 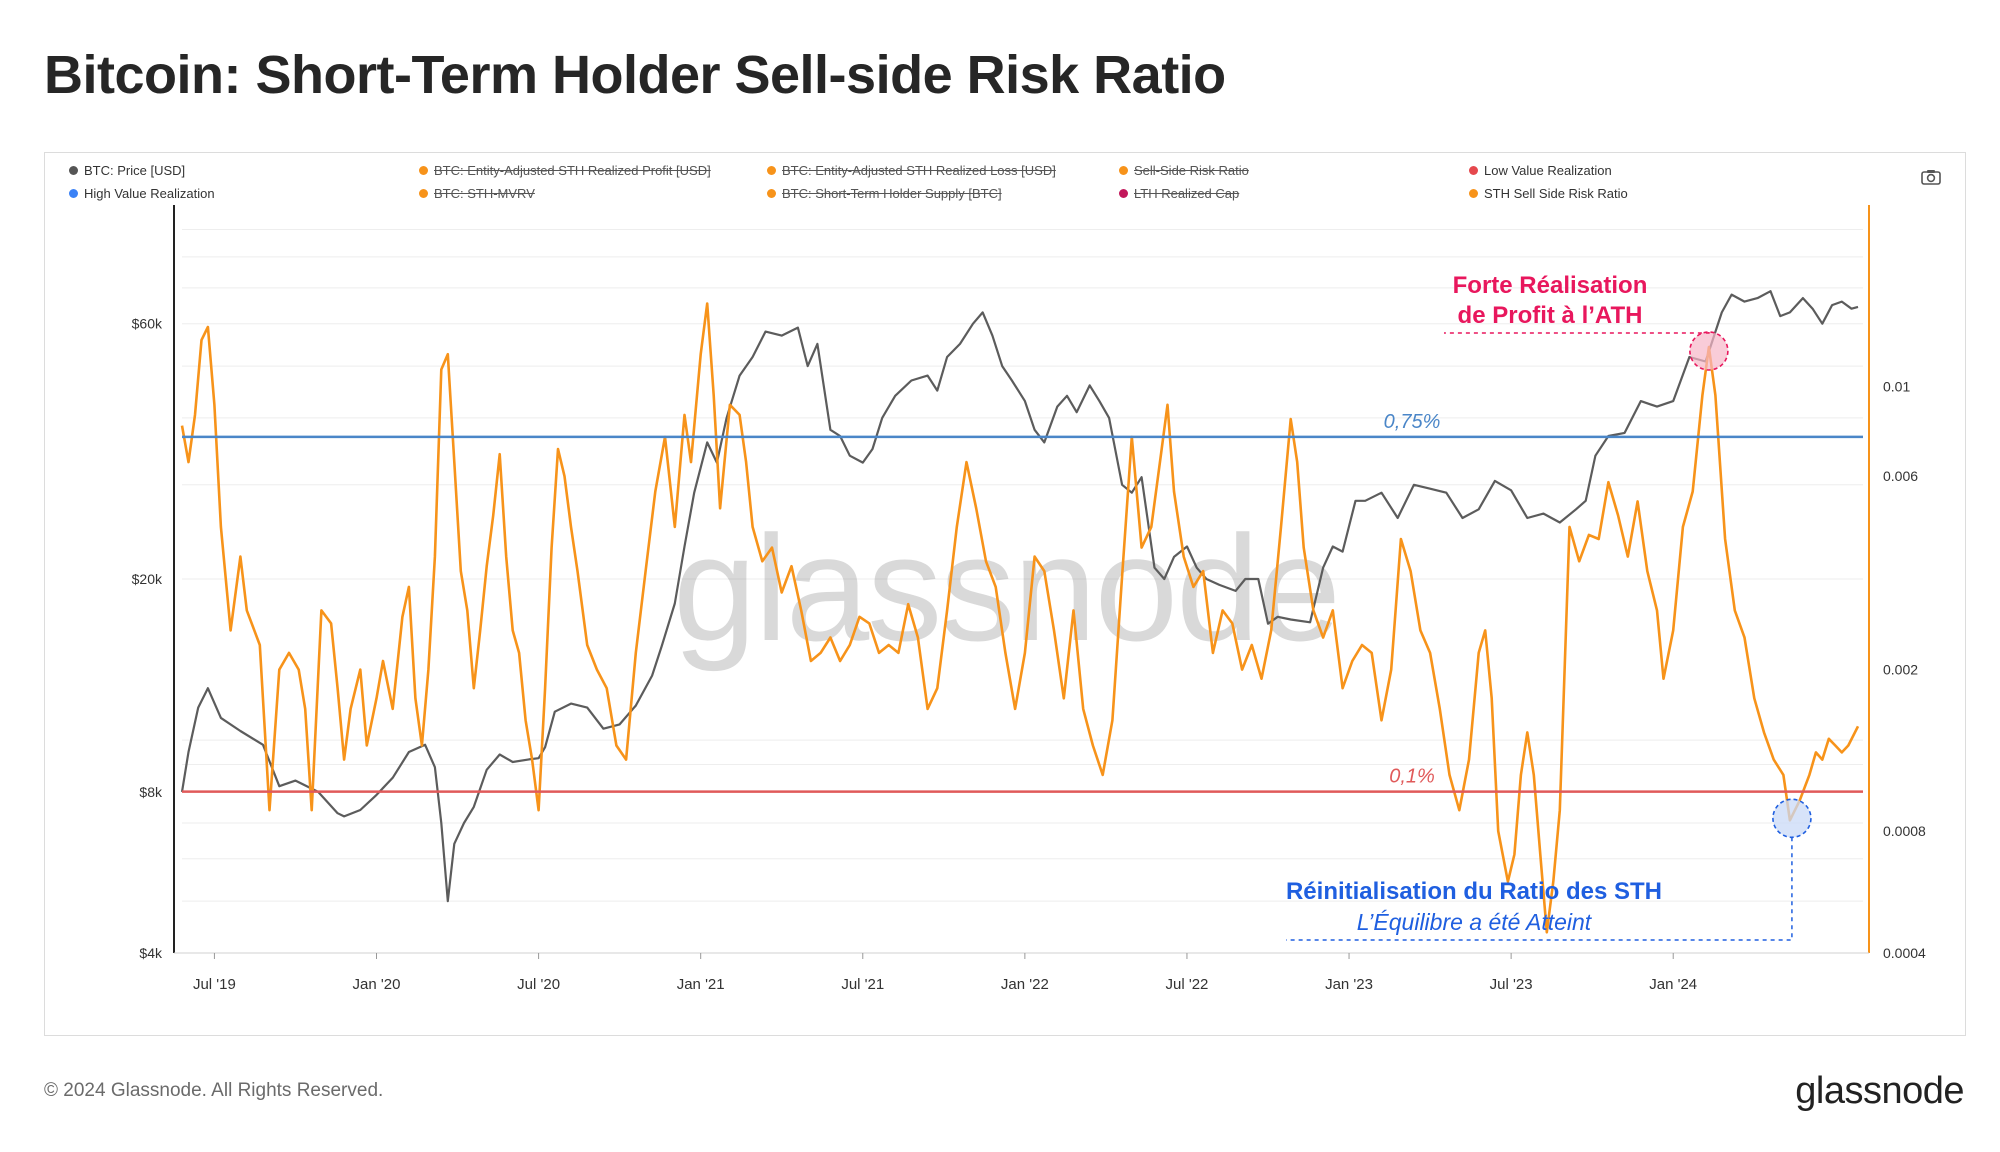 I want to click on legend-item-low-value-realization: Low Value Realization, so click(x=1540, y=170).